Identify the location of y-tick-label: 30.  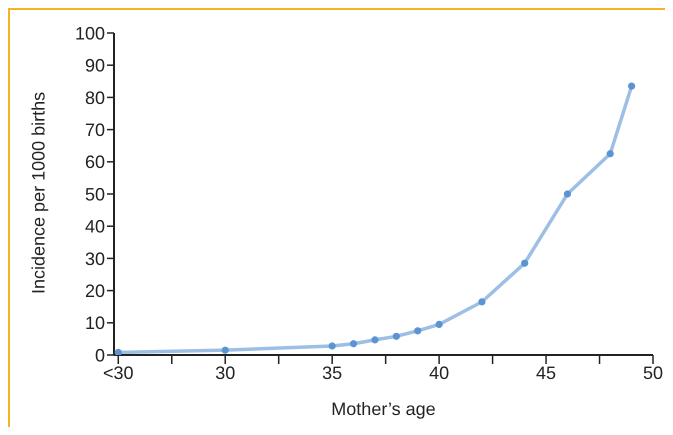
(94, 258).